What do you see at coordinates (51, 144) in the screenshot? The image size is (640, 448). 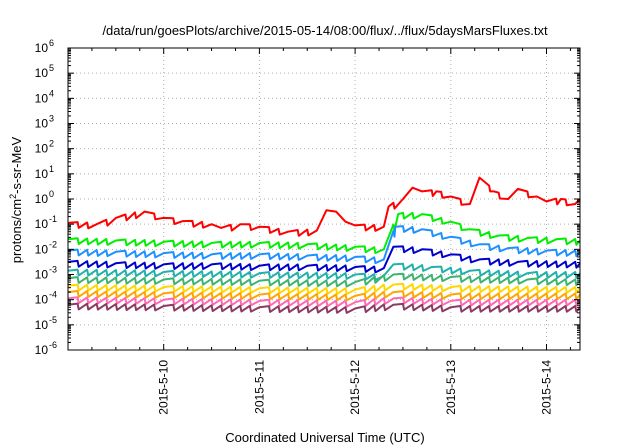 I see `y-tick-exponent: 2` at bounding box center [51, 144].